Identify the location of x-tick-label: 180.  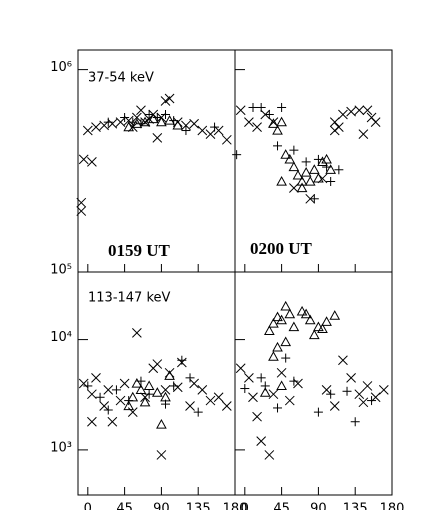
(392, 506).